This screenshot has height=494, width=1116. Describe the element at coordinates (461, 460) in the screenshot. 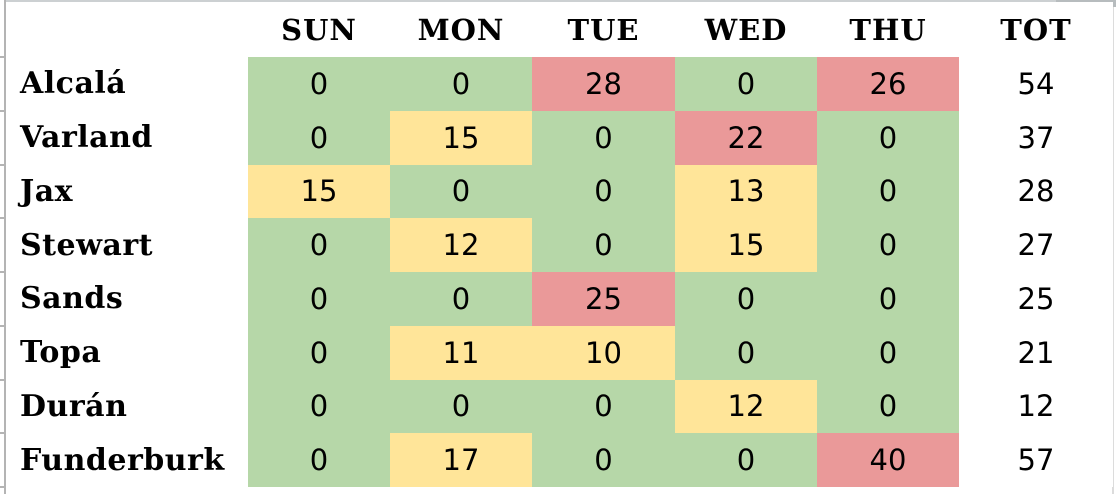

I see `day-cell: 17` at that location.